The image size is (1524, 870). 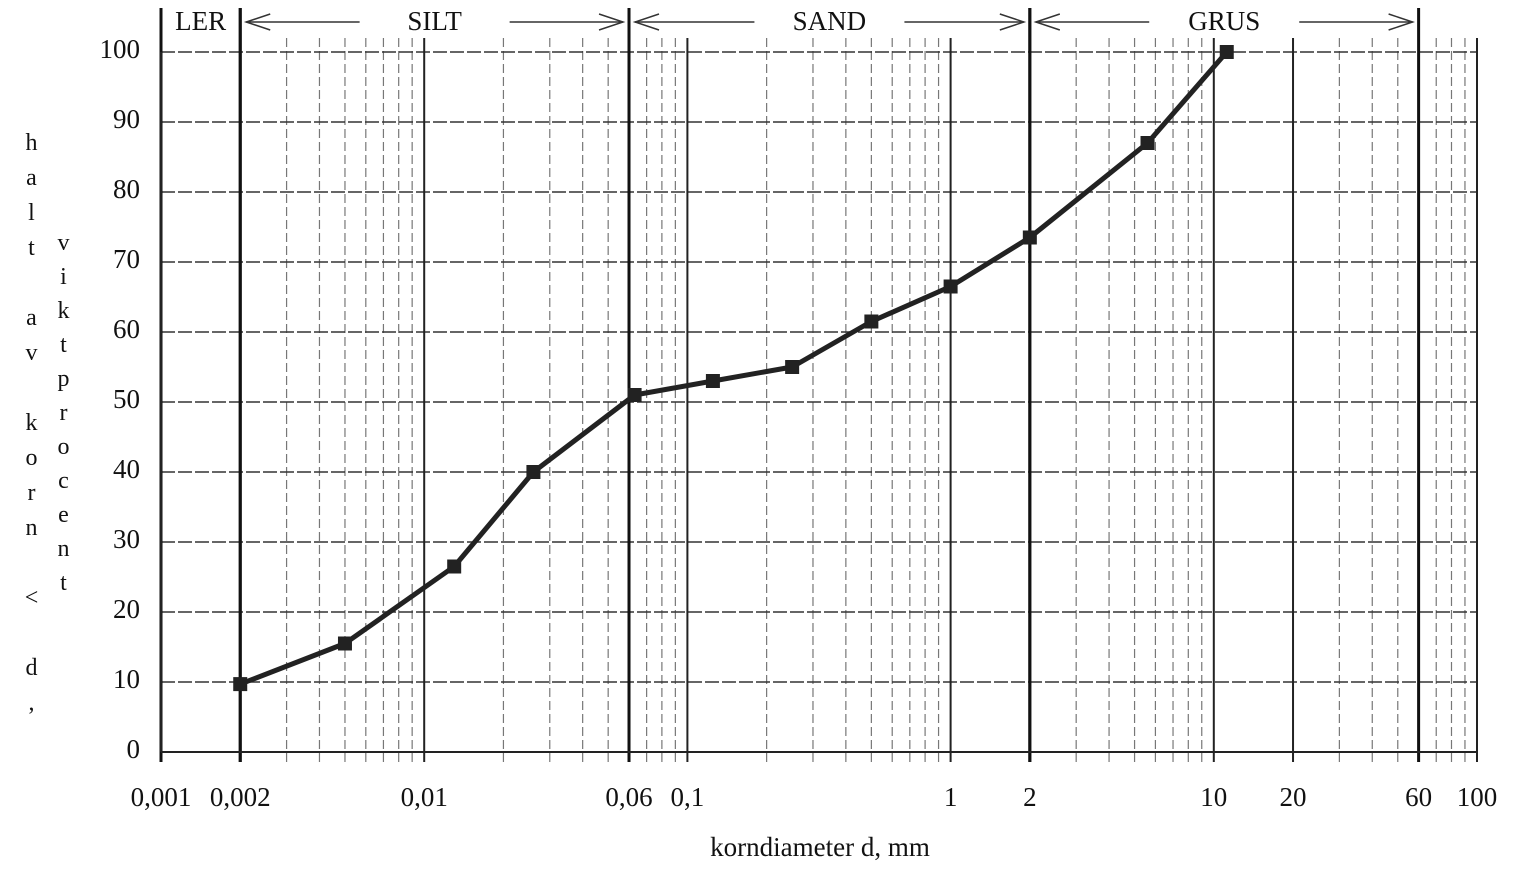 What do you see at coordinates (1477, 797) in the screenshot?
I see `x-tick-label: 100` at bounding box center [1477, 797].